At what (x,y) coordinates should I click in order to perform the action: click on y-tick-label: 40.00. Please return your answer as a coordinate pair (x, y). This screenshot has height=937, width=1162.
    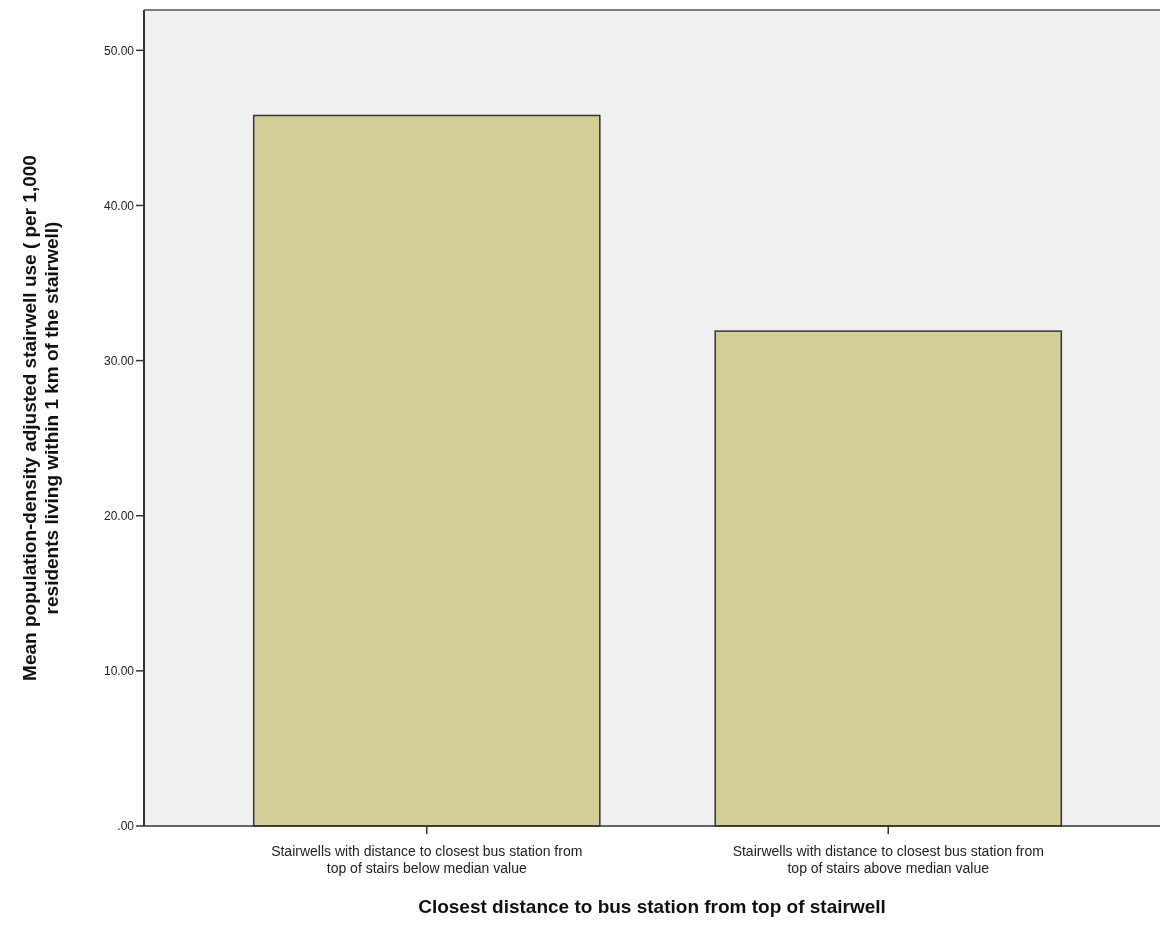
    Looking at the image, I should click on (119, 205).